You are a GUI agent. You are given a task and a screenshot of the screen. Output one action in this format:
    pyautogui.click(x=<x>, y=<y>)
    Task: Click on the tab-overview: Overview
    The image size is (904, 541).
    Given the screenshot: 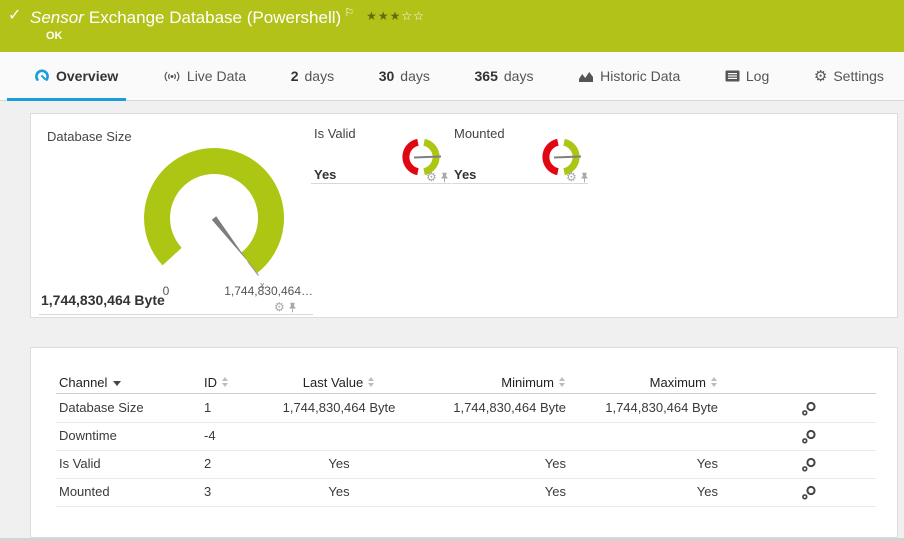 What is the action you would take?
    pyautogui.click(x=66, y=76)
    